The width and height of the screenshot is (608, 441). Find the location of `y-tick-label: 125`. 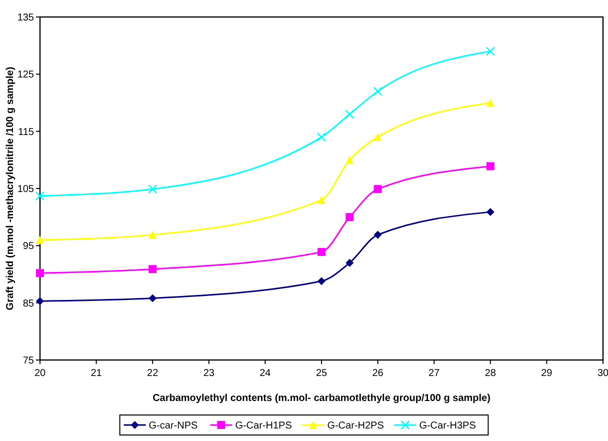

y-tick-label: 125 is located at coordinates (25, 75).